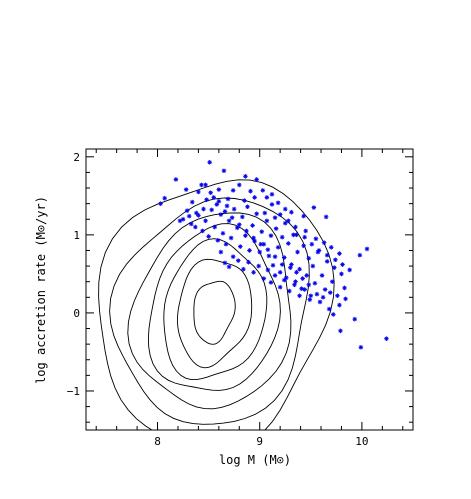 This screenshot has height=499, width=471. I want to click on y-tick-label: 1, so click(76, 235).